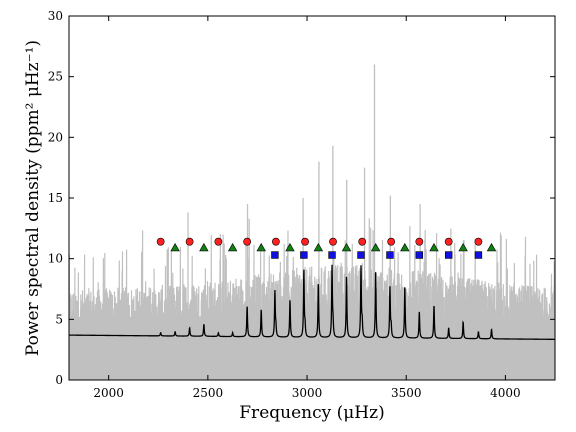 The image size is (576, 432). I want to click on x-tick-label: 2000, so click(108, 393).